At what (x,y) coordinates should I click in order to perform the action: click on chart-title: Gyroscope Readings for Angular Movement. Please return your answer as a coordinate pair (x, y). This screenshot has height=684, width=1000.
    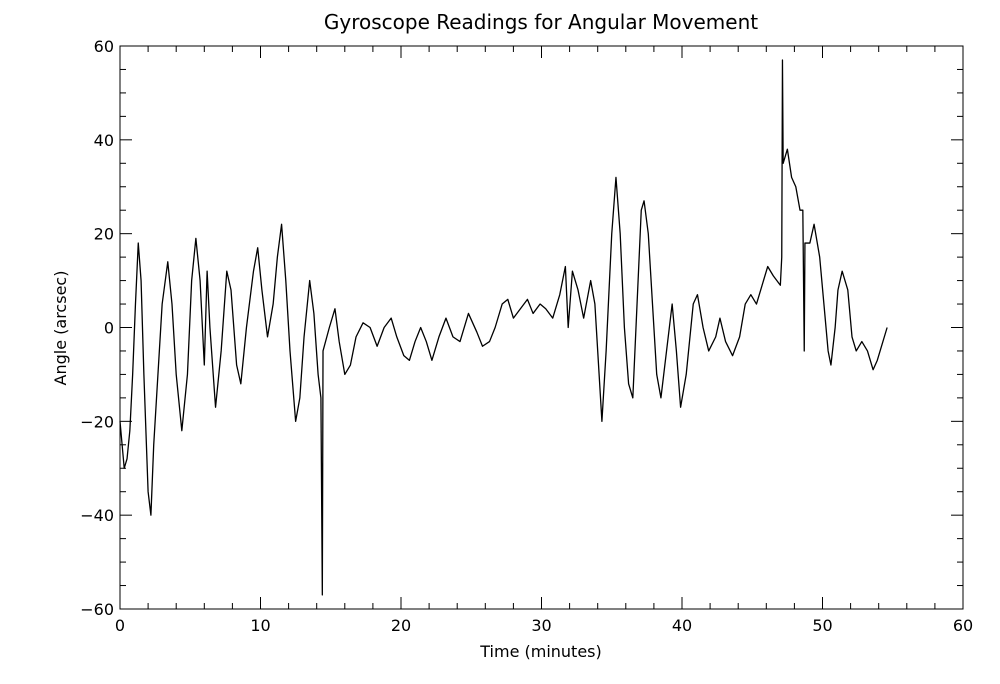
    Looking at the image, I should click on (541, 22).